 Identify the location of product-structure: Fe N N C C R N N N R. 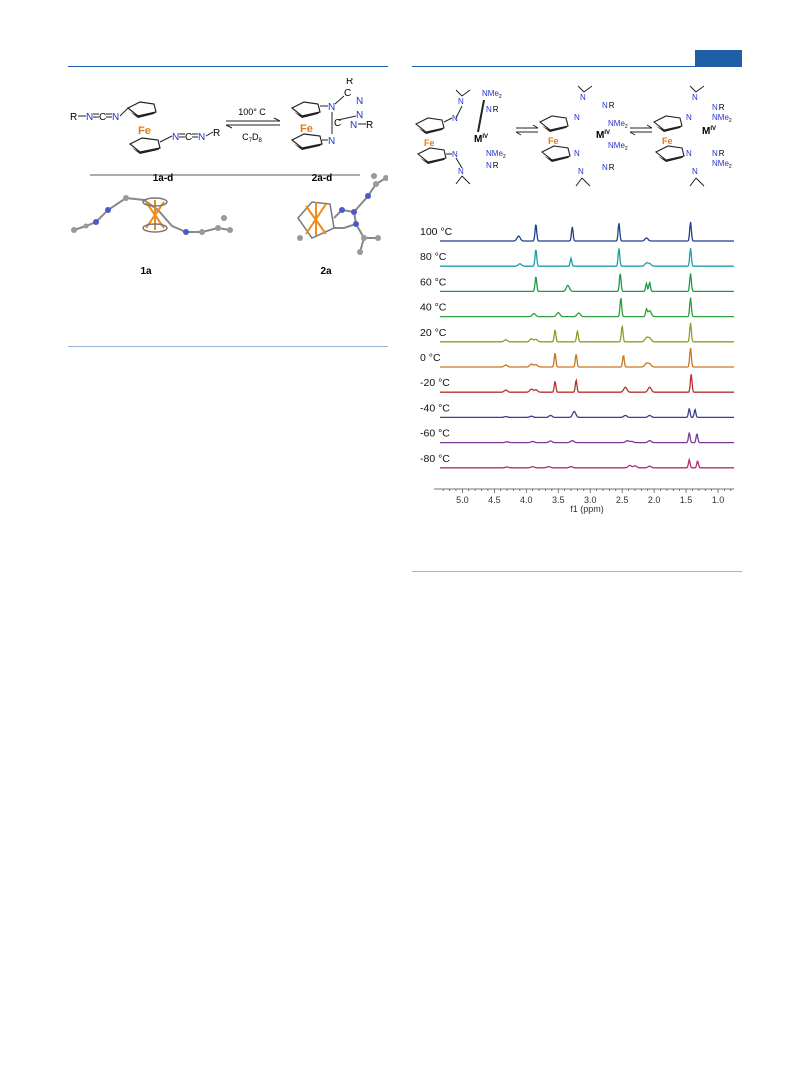
(331, 114).